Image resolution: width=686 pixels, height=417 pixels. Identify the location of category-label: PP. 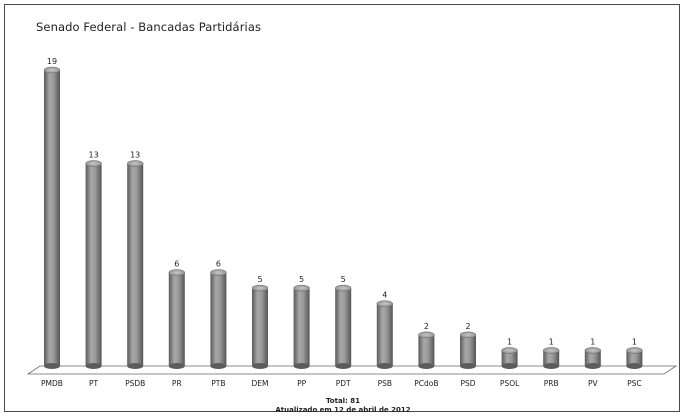
(302, 383).